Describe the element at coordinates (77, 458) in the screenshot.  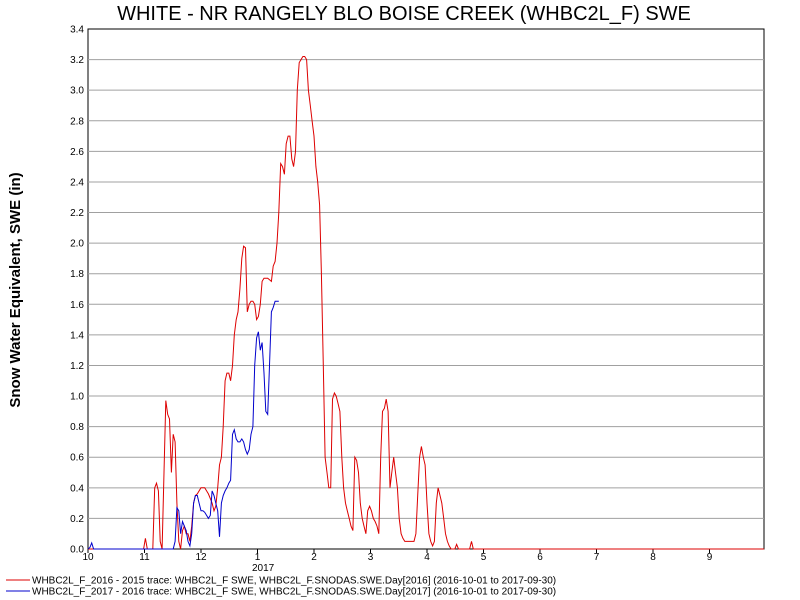
I see `y-tick-label: 0.6` at that location.